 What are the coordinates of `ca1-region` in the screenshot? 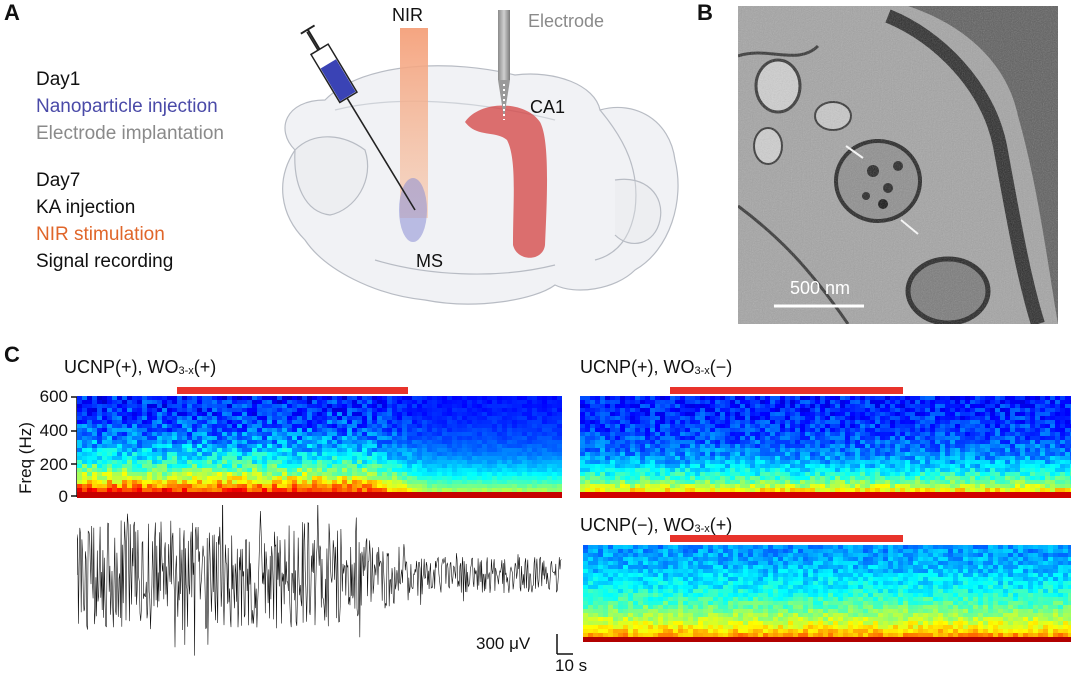 It's located at (506, 181).